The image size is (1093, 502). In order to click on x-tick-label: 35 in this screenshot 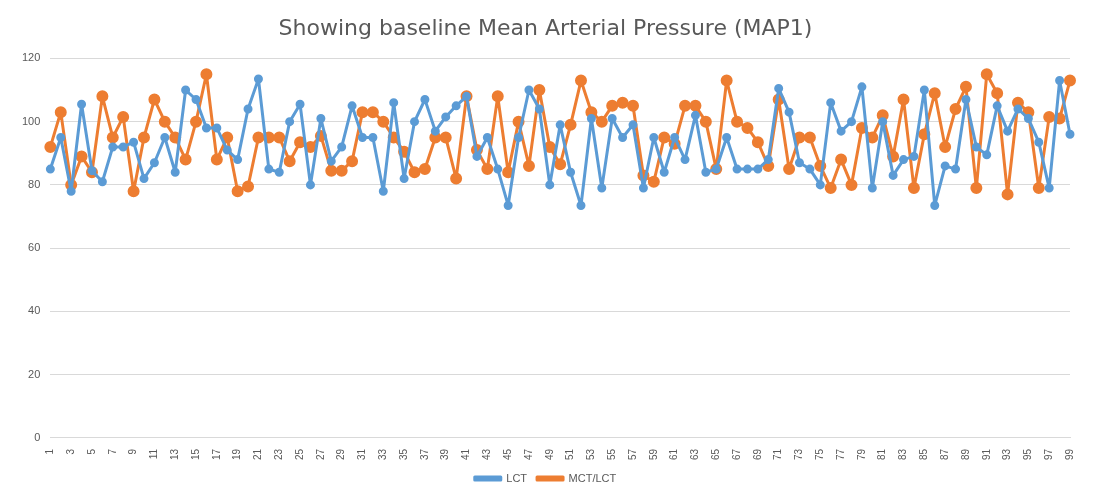, I will do `click(403, 454)`.